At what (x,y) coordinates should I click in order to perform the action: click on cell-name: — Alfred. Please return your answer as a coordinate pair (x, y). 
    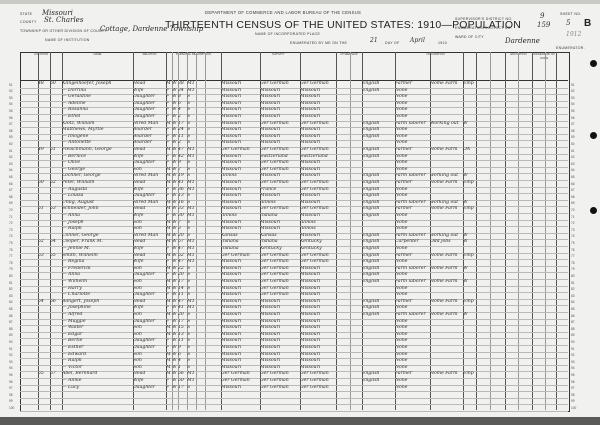
    Looking at the image, I should click on (72, 314).